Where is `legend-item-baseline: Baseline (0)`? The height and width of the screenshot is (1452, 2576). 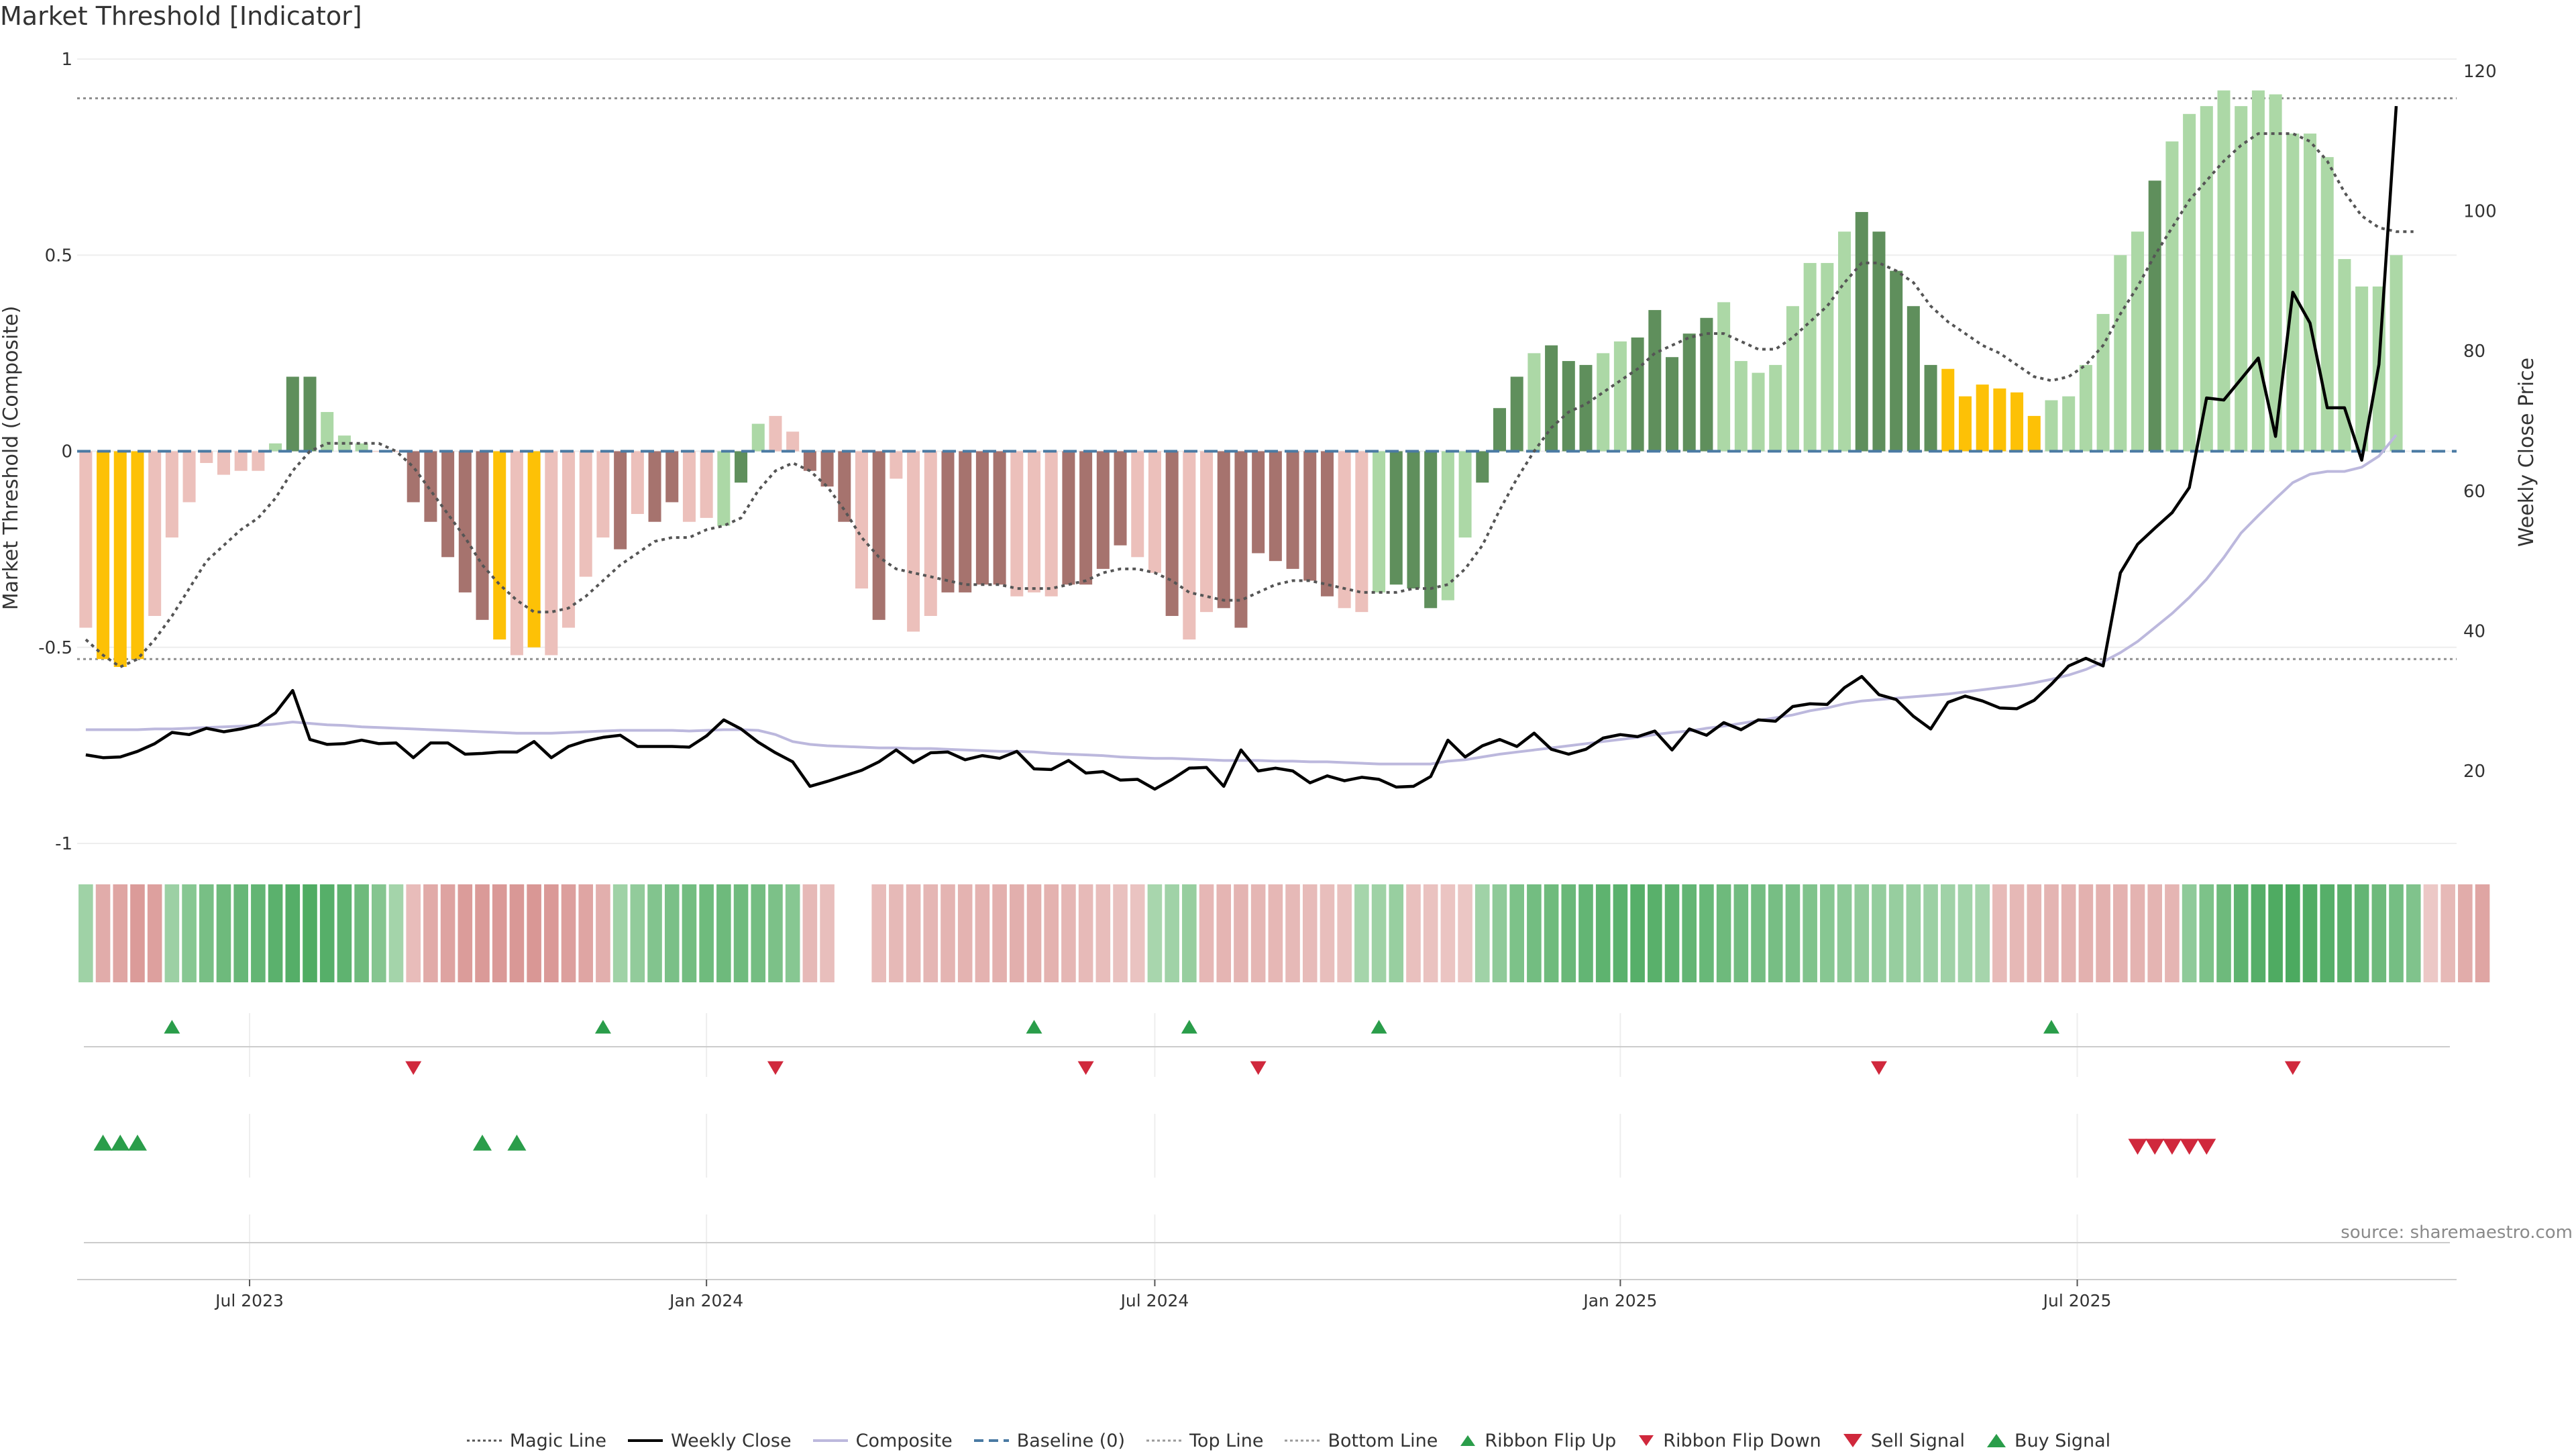
legend-item-baseline: Baseline (0) is located at coordinates (1049, 1441).